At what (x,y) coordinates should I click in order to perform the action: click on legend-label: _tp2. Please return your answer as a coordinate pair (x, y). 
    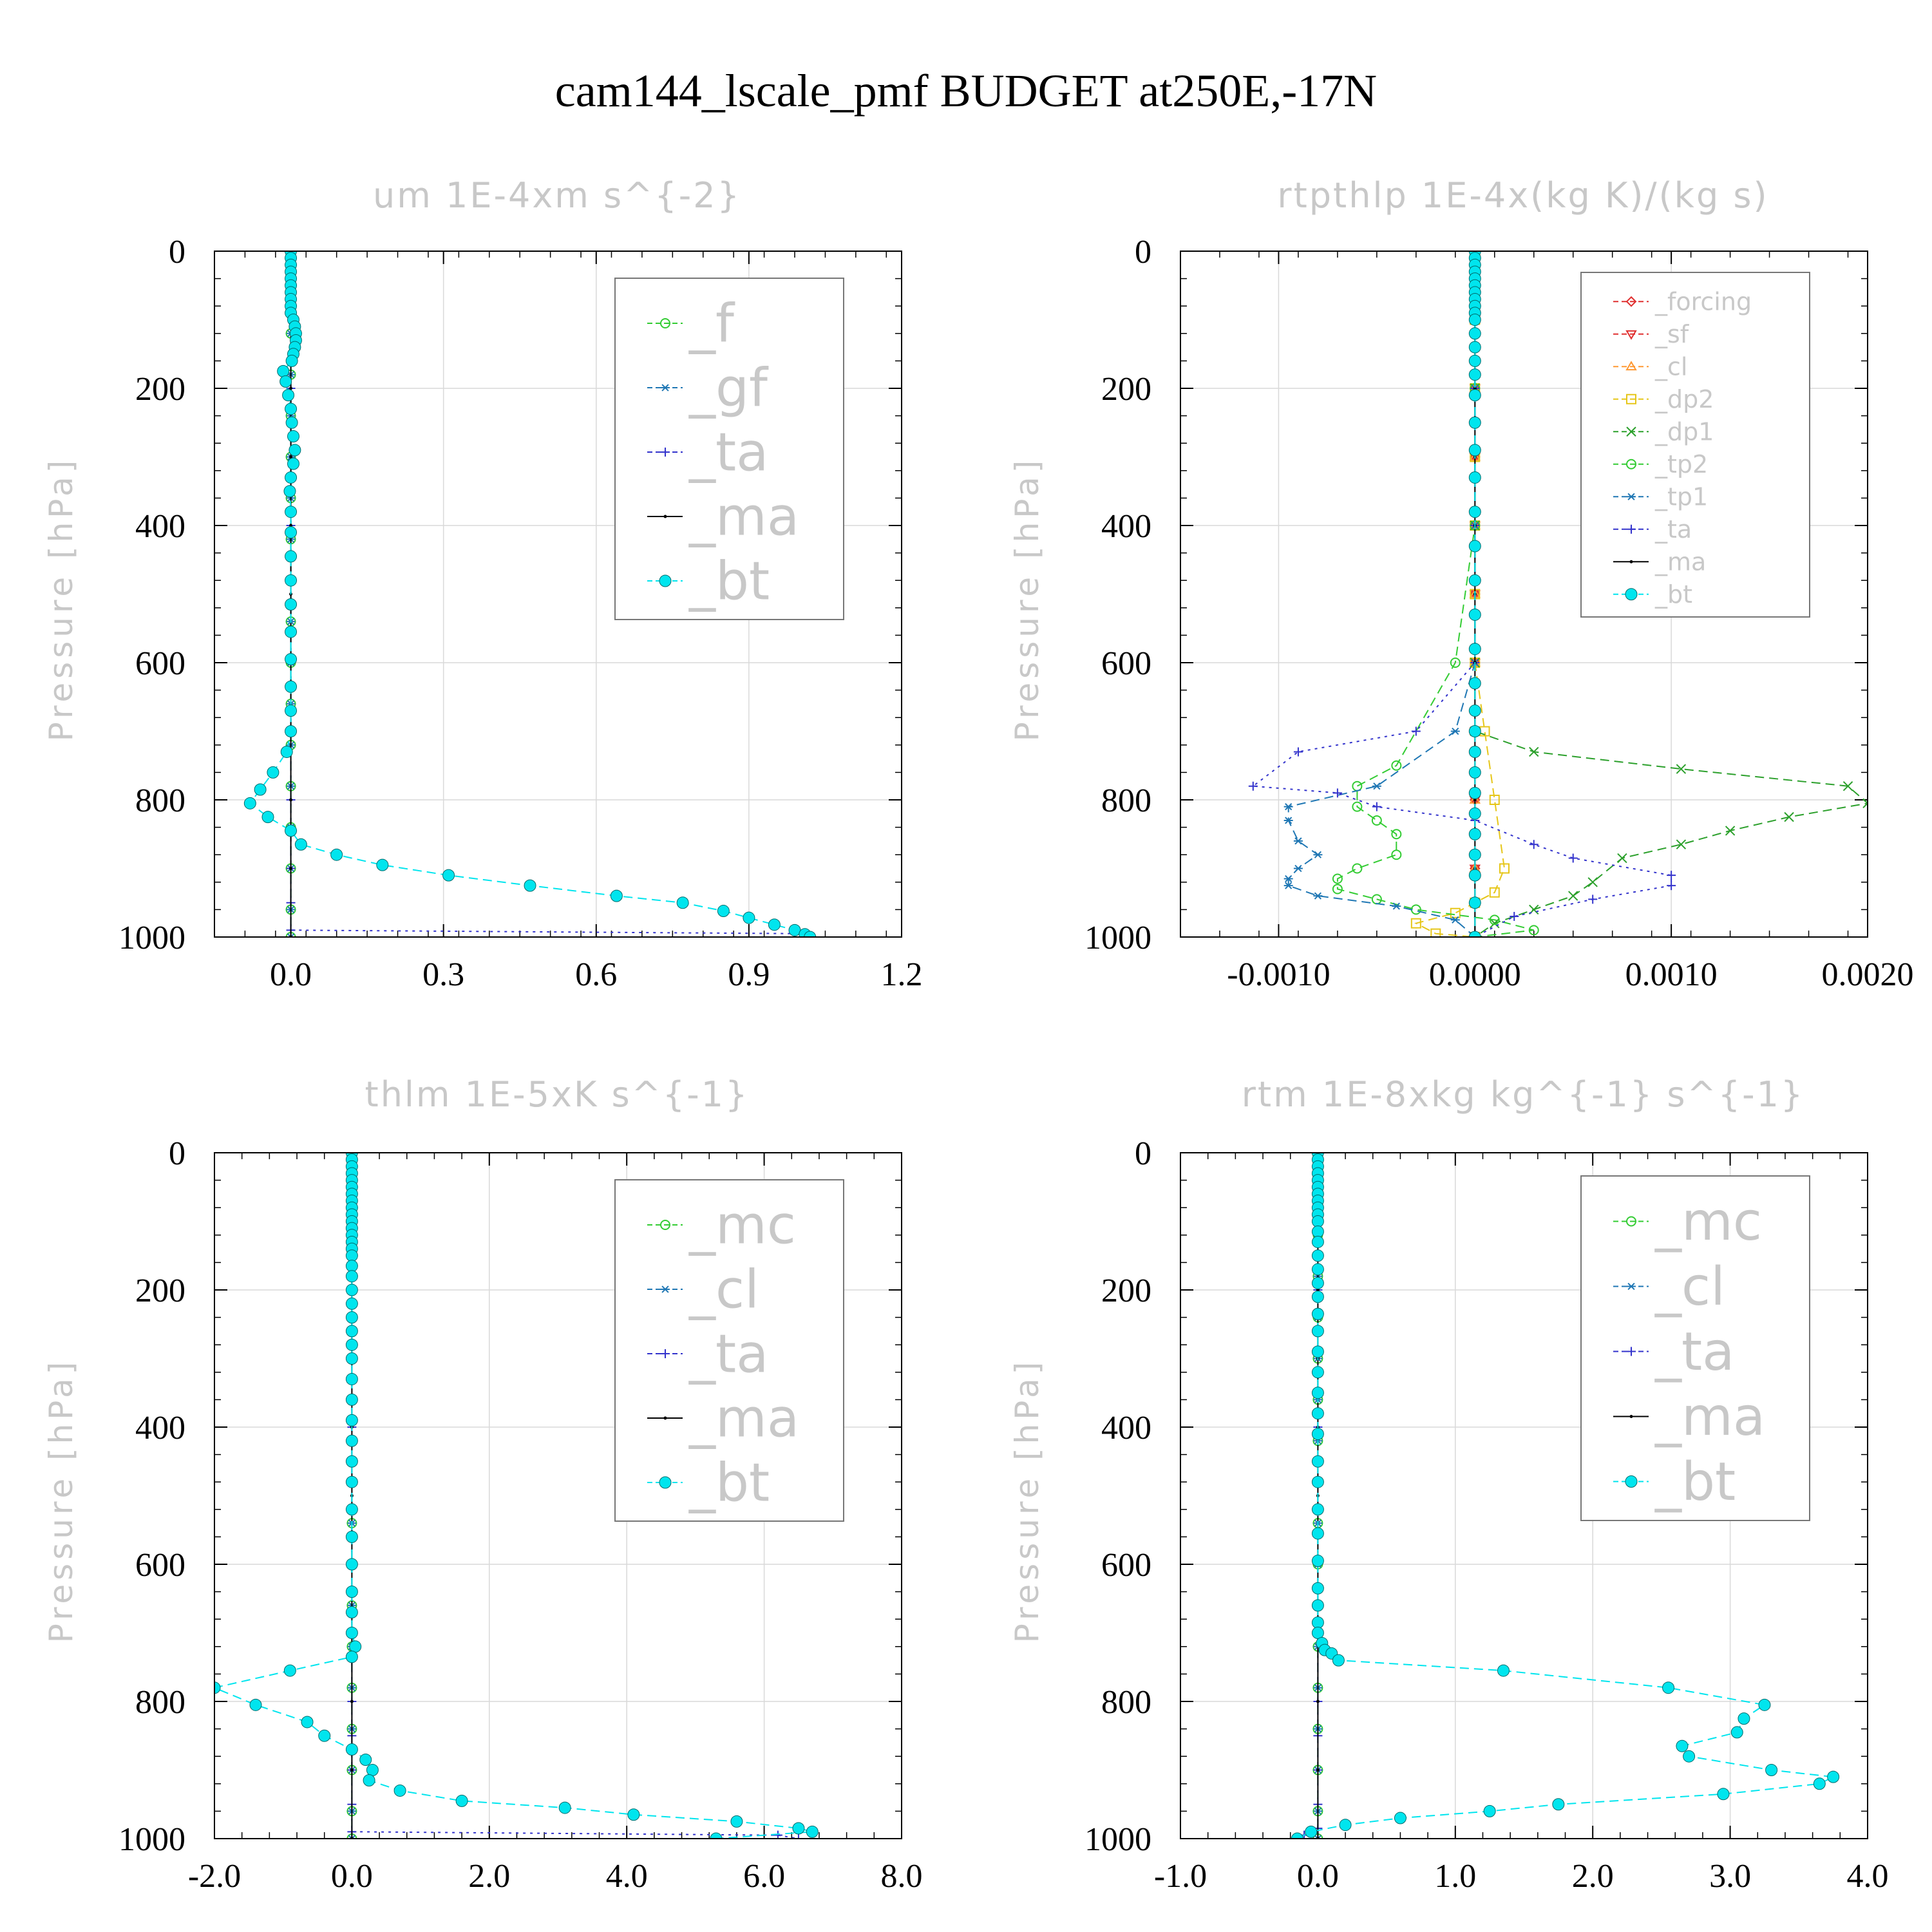
    Looking at the image, I should click on (1681, 464).